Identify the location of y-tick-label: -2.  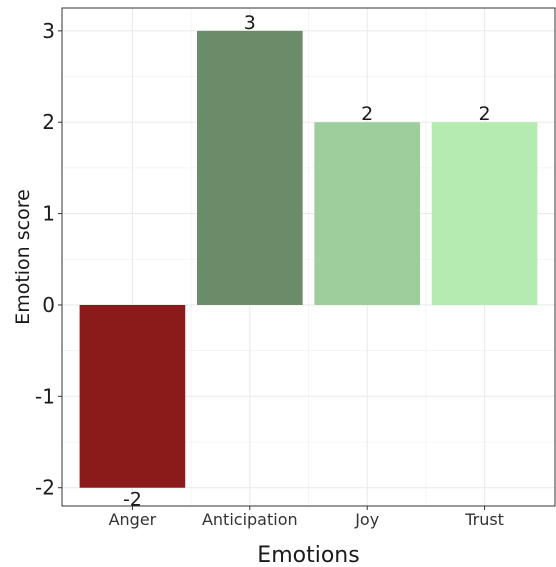
(45, 488).